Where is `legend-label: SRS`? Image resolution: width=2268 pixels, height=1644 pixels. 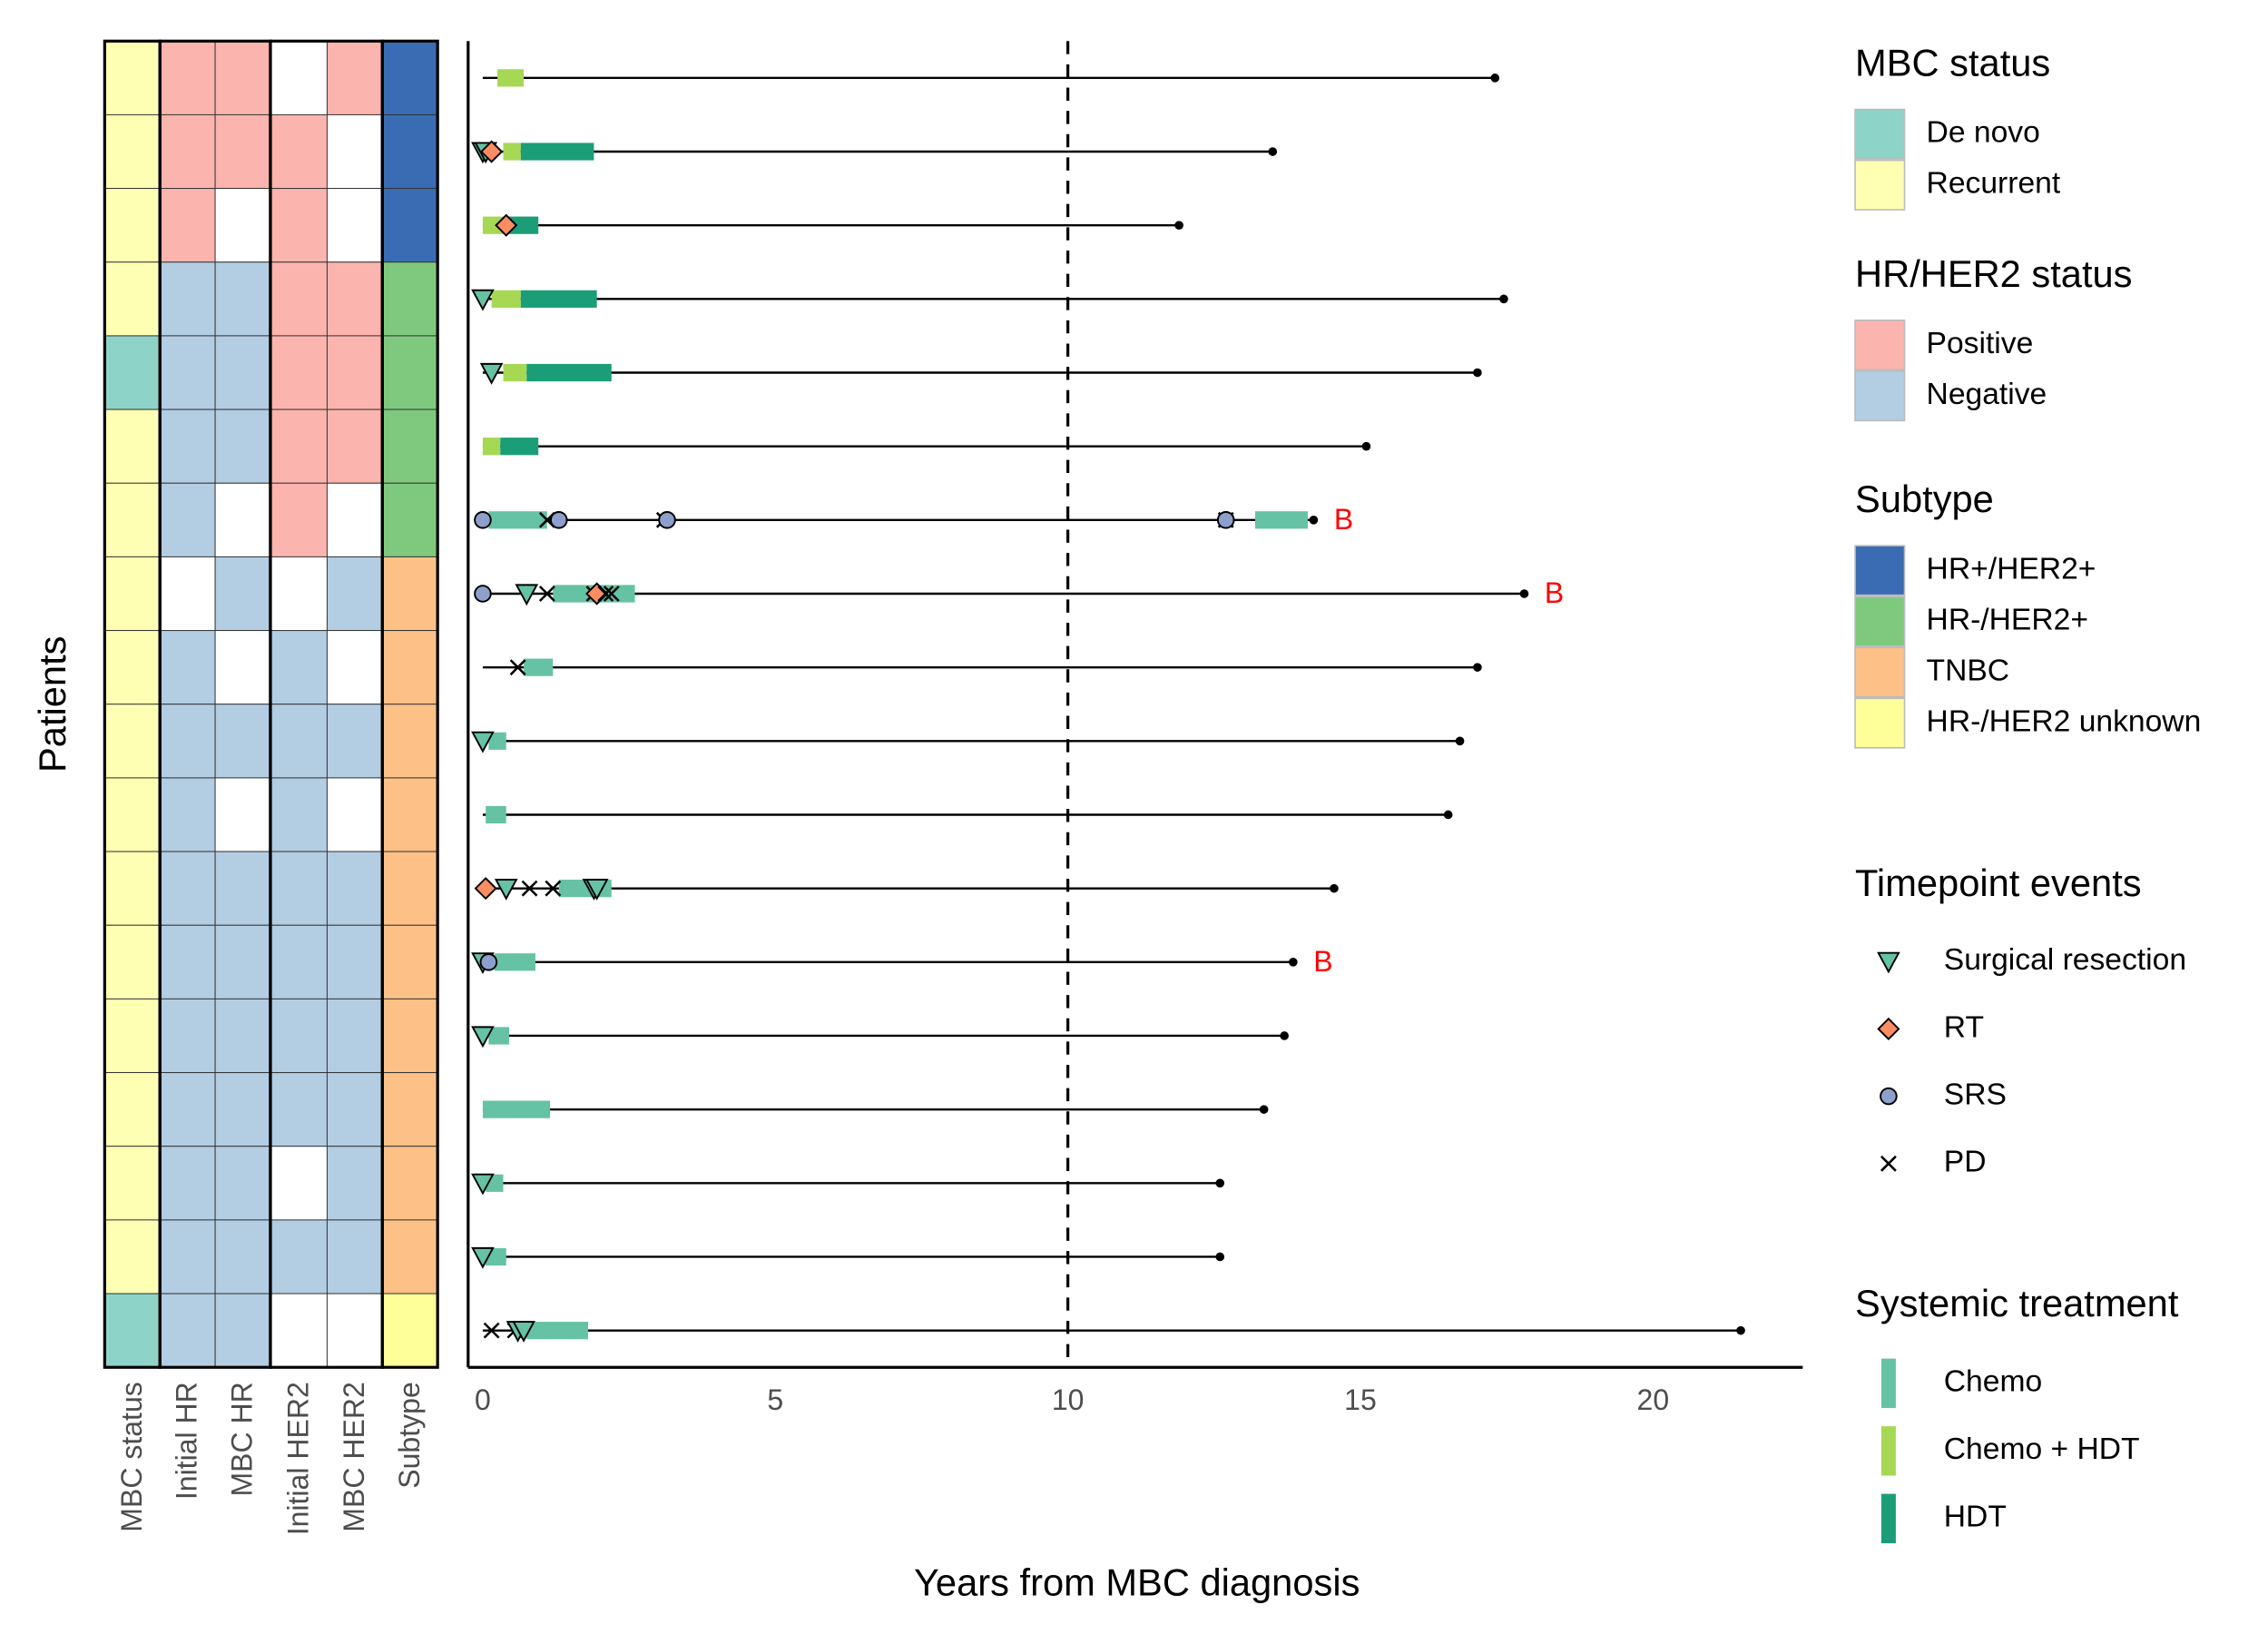
legend-label: SRS is located at coordinates (1976, 1095).